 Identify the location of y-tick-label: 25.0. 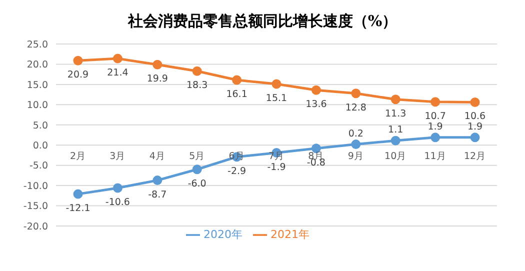
(37, 44).